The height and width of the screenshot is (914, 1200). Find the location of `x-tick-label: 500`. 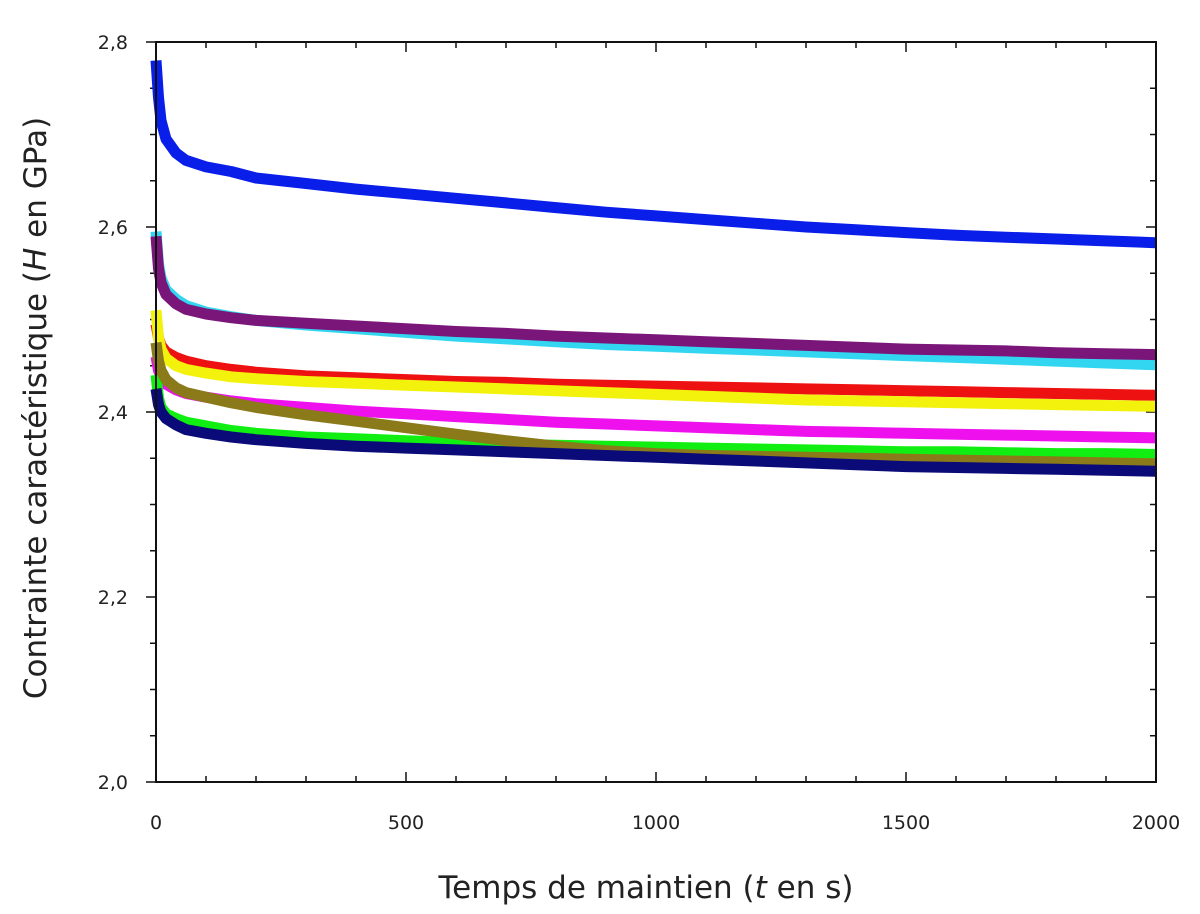

x-tick-label: 500 is located at coordinates (406, 823).